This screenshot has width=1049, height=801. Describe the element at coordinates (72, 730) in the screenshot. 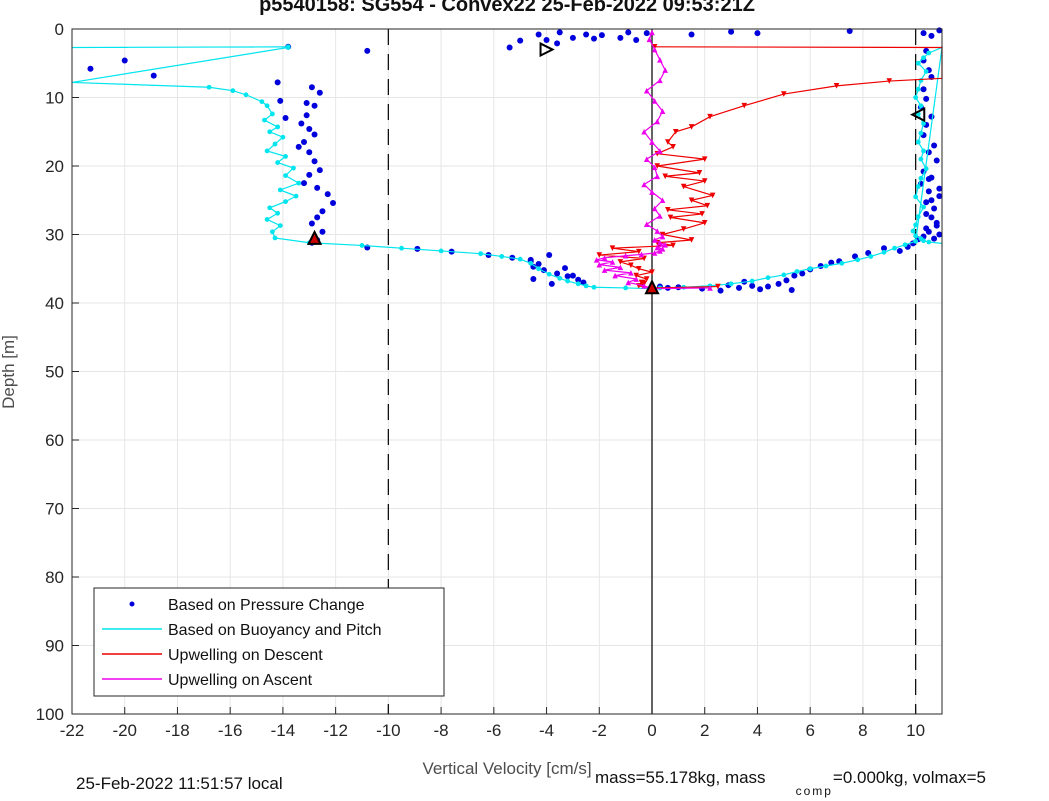

I see `x-tick-label: -22` at that location.